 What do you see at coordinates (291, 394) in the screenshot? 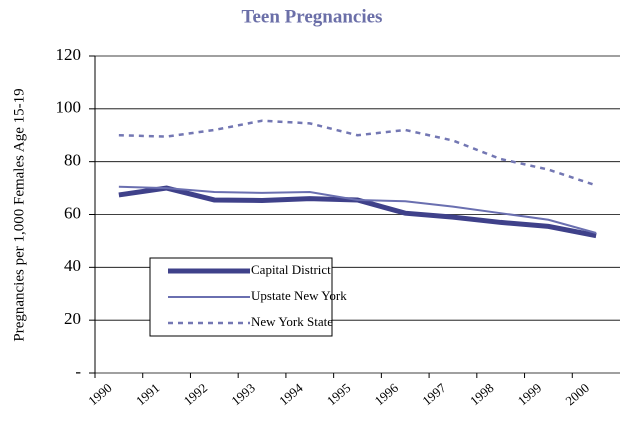
I see `x-tick-label: 1994` at bounding box center [291, 394].